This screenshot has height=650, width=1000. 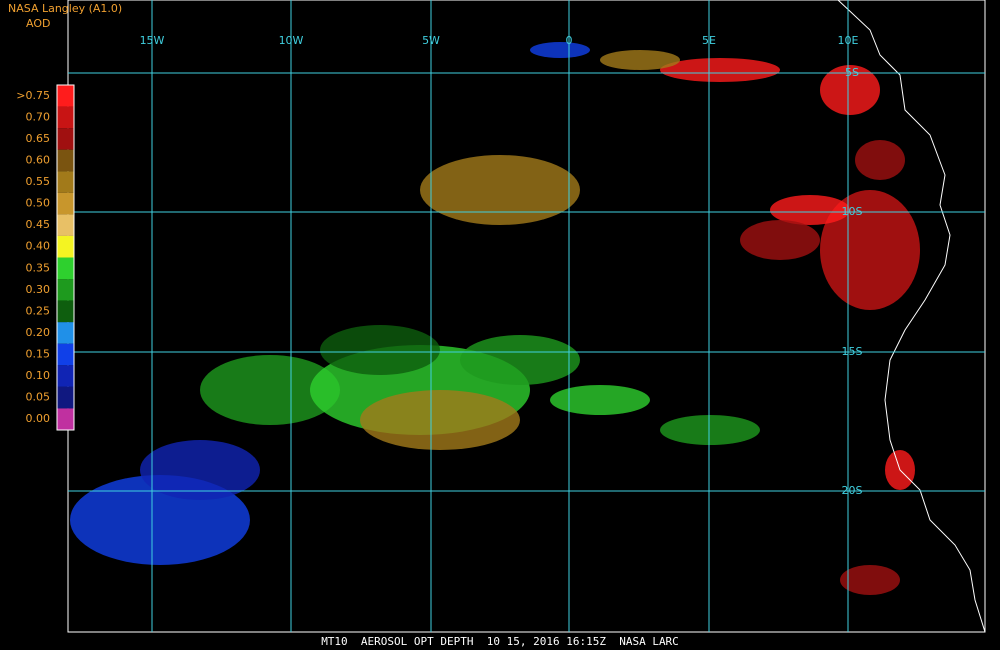 What do you see at coordinates (38, 289) in the screenshot?
I see `legend-label: 0.30` at bounding box center [38, 289].